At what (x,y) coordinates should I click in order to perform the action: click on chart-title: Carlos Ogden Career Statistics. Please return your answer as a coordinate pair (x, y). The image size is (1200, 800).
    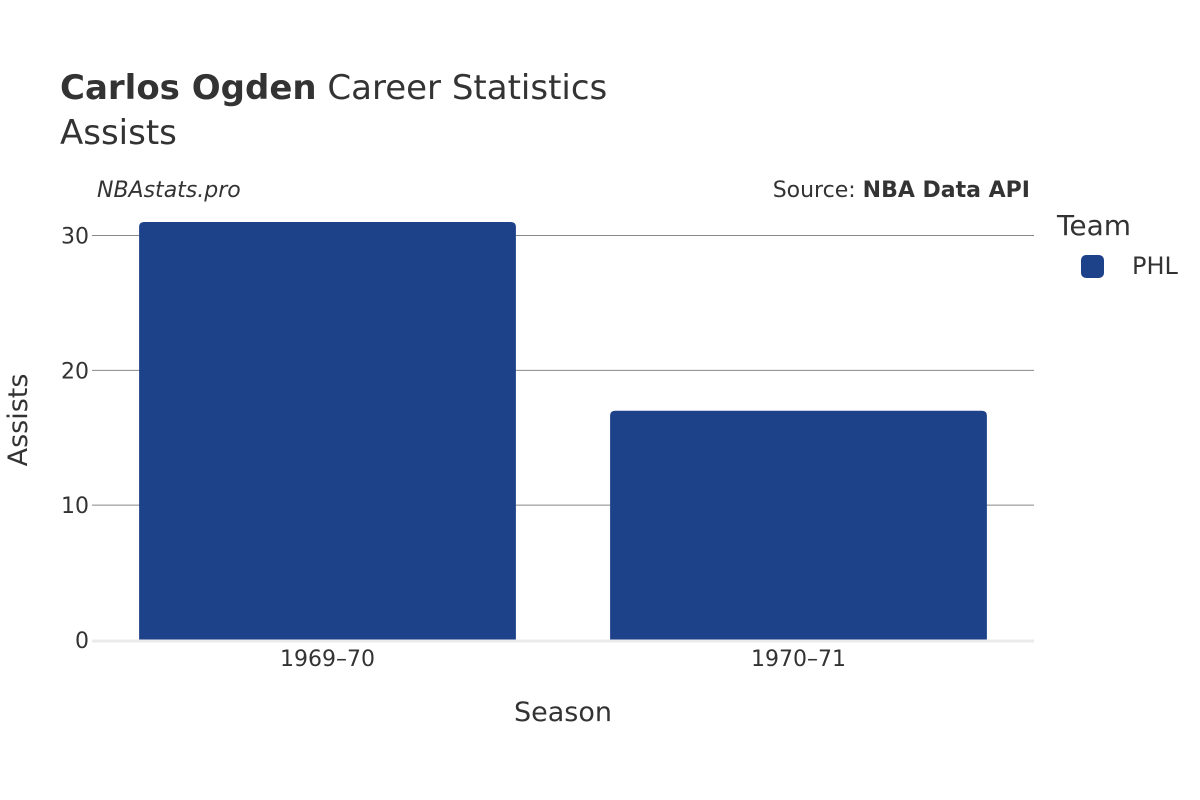
    Looking at the image, I should click on (333, 88).